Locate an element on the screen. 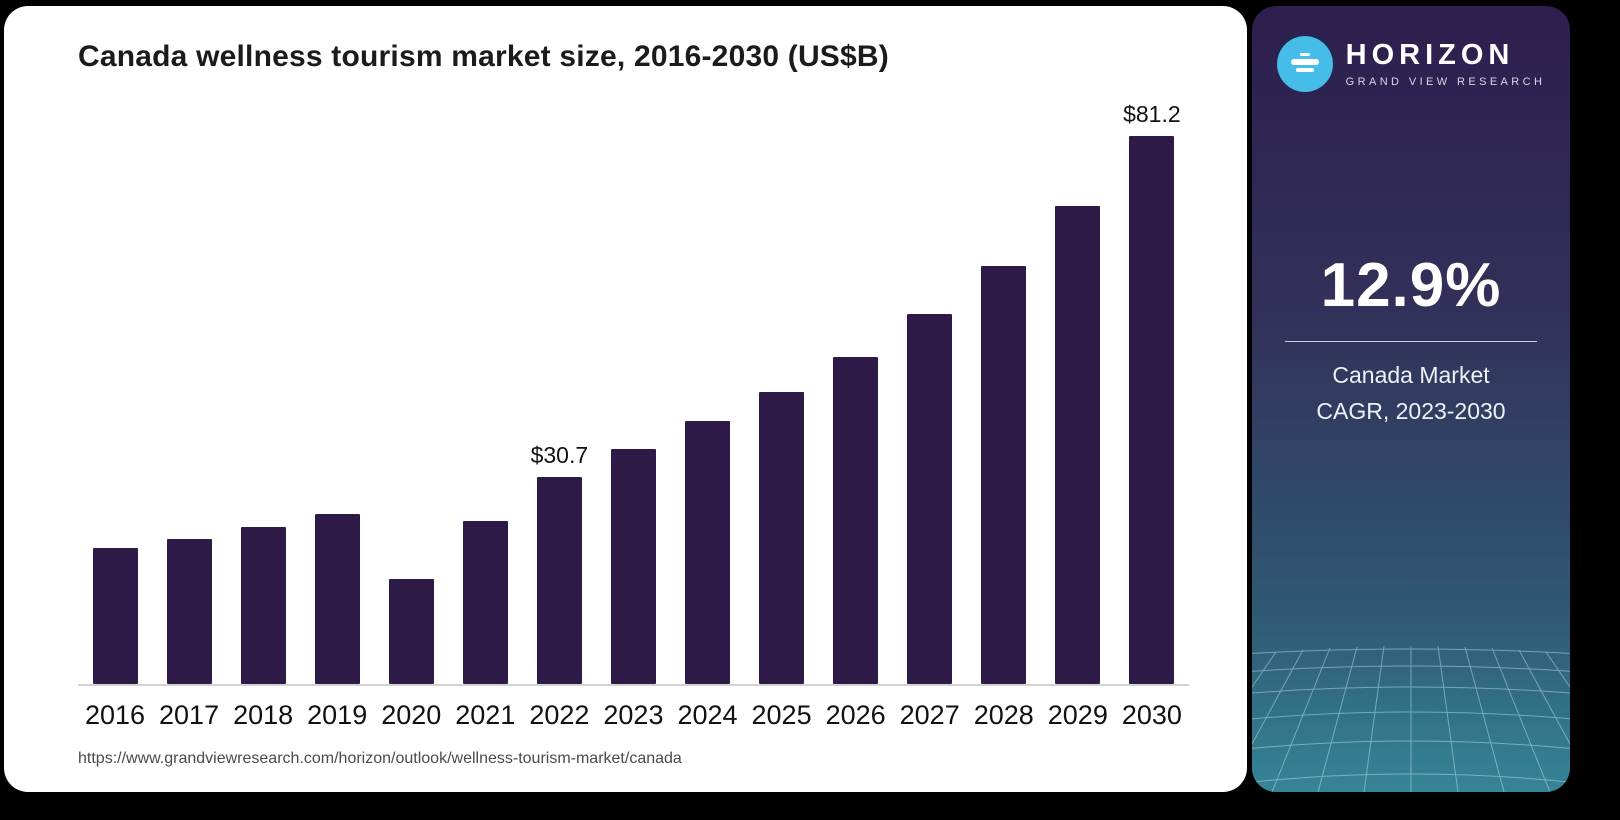  cagr-stat: 12.9% Canada Market CAGR, 2023-2030 is located at coordinates (1411, 339).